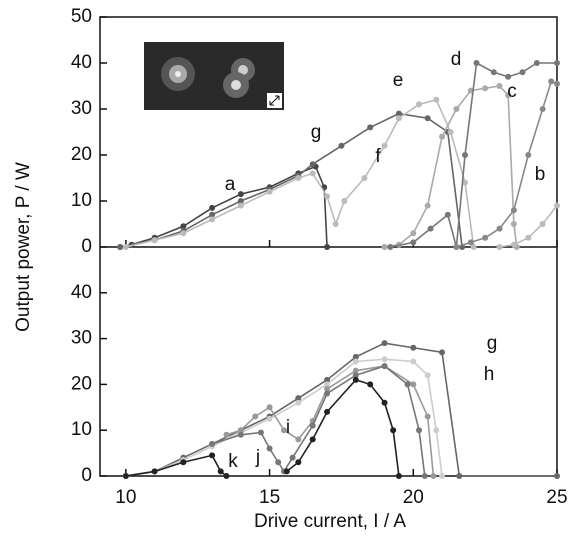 The image size is (571, 541). Describe the element at coordinates (81, 16) in the screenshot. I see `y-tick-label: 50` at that location.